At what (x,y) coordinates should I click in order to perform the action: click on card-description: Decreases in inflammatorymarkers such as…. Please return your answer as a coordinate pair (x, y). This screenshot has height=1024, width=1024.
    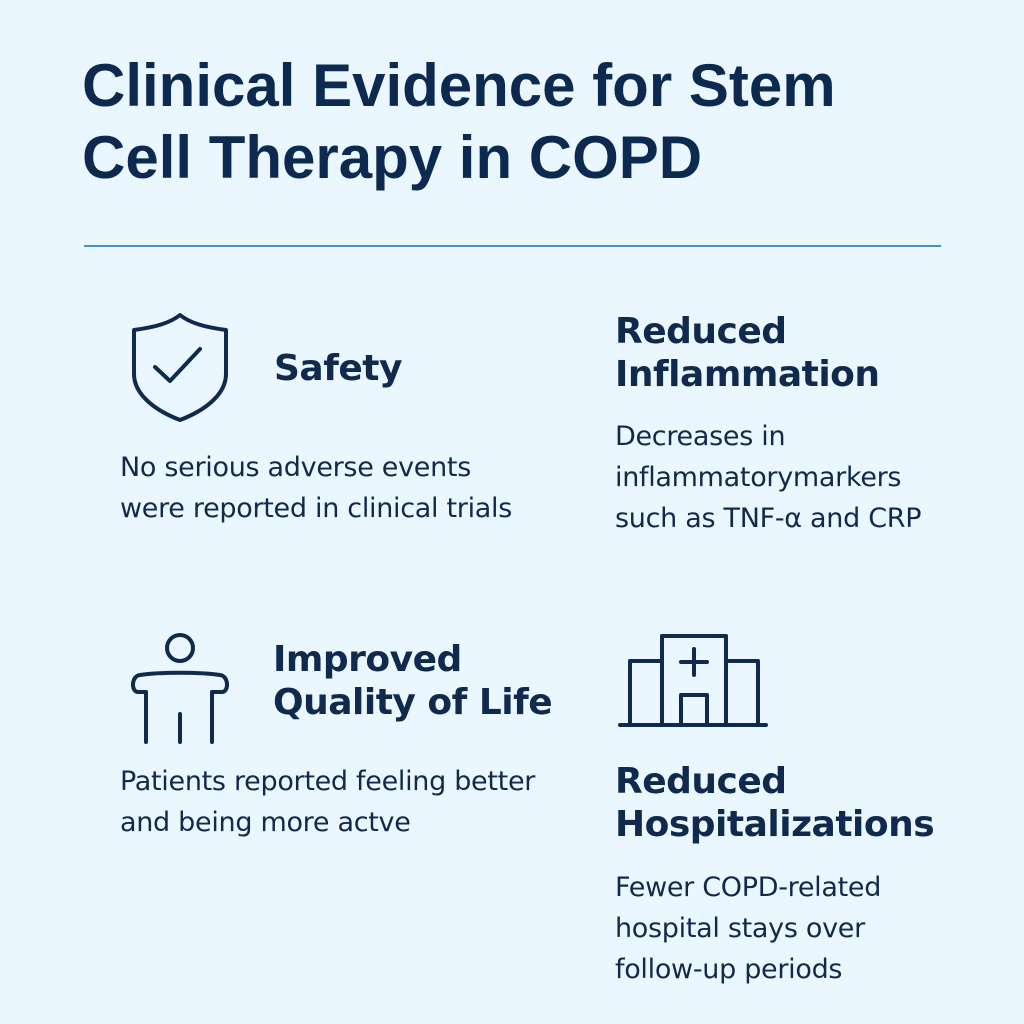
    Looking at the image, I should click on (768, 477).